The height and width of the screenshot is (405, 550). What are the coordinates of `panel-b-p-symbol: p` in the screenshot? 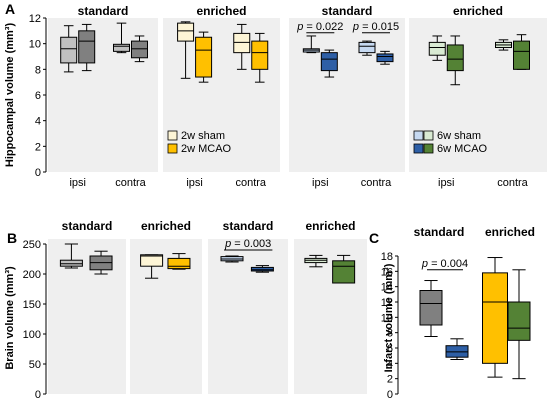 It's located at (227, 244).